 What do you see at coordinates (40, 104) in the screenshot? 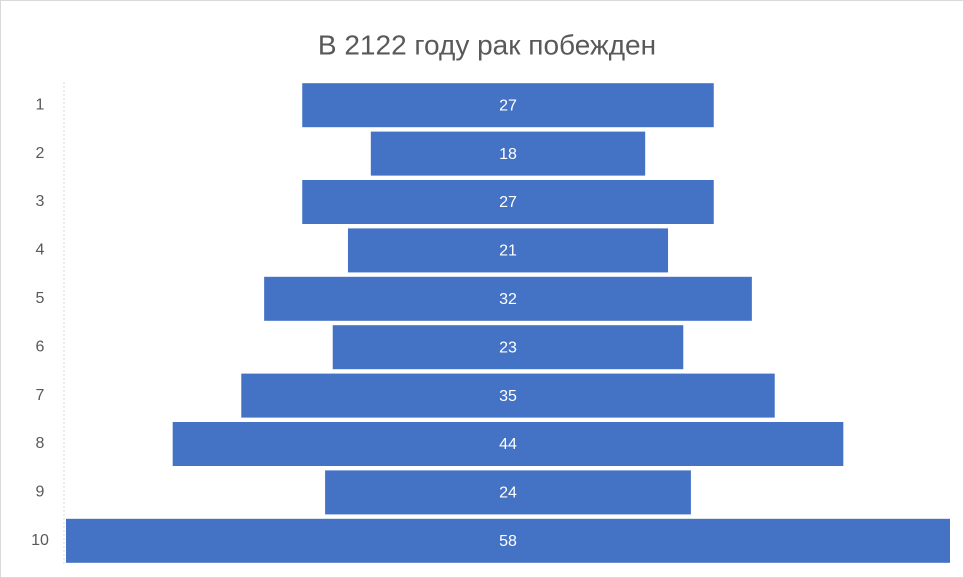
I see `y-tick-label: 1` at bounding box center [40, 104].